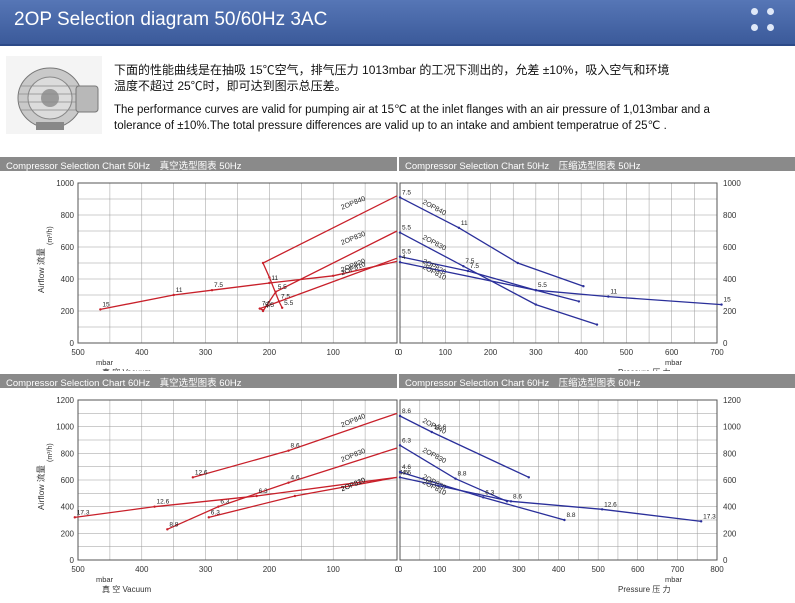  I want to click on chart1-vacuum-series-2OP810, so click(249, 285).